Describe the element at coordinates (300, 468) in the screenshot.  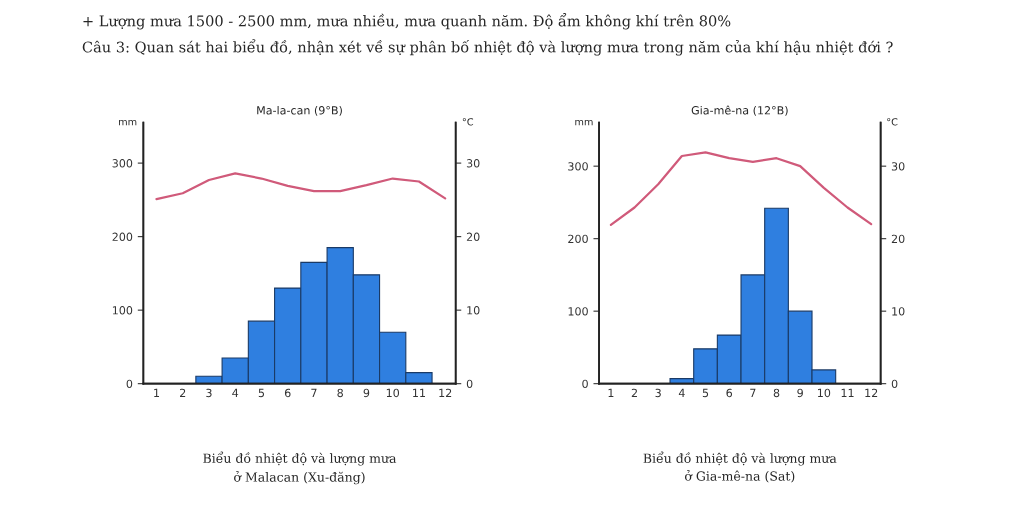
I see `text: Biểu đồ nhiệt độ và lượng mưa ở Malacan (Xu-đăng)` at that location.